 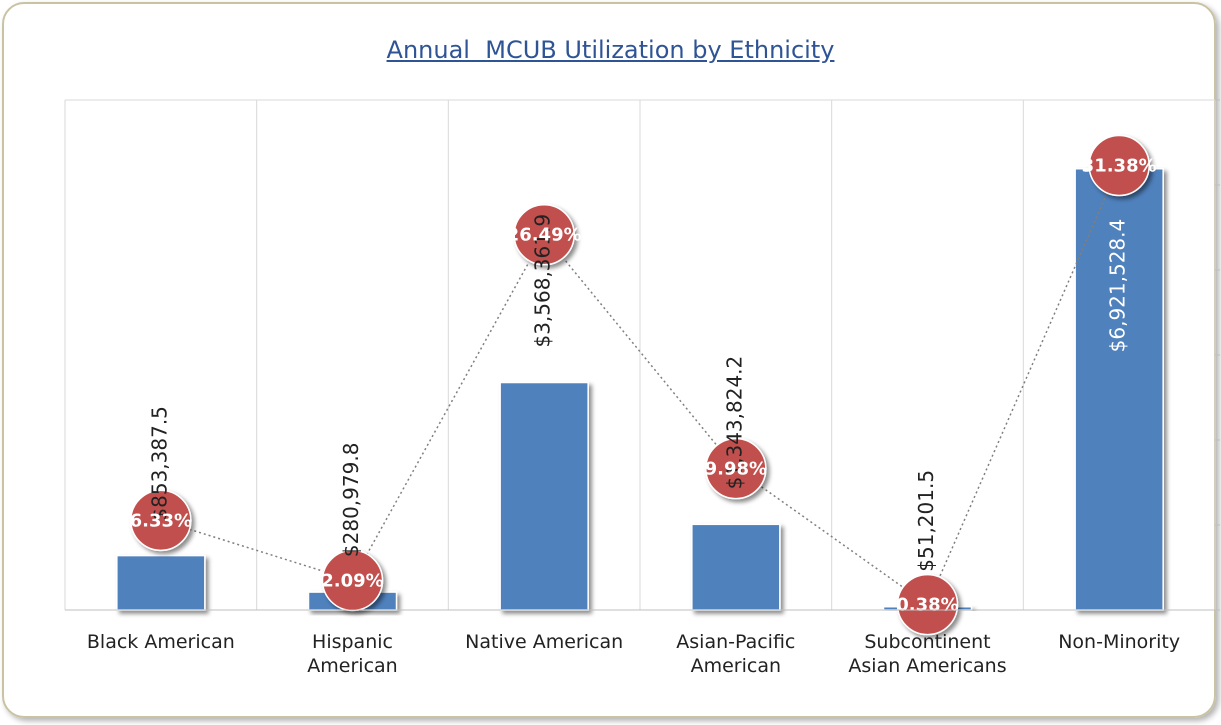 I want to click on data-label: $280,979.8, so click(x=351, y=500).